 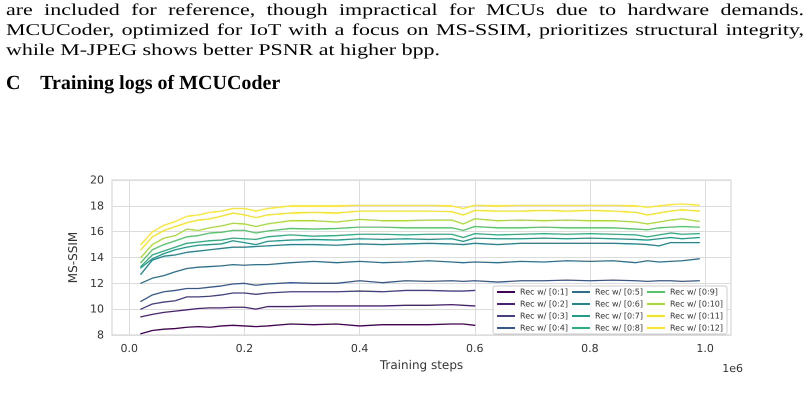 I want to click on x-tick-label: 0.8, so click(x=590, y=348).